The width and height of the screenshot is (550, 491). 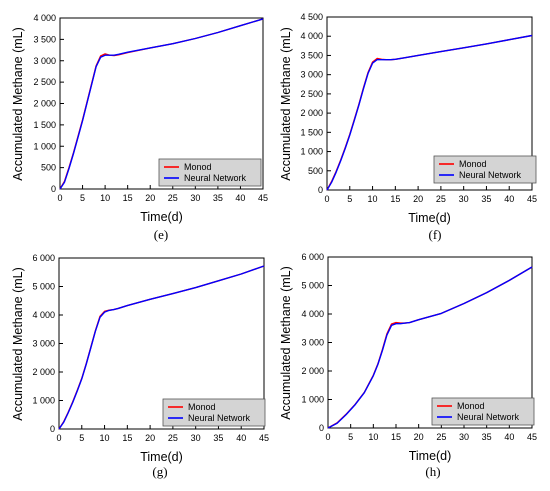 I want to click on plot-frame, so click(x=429, y=103).